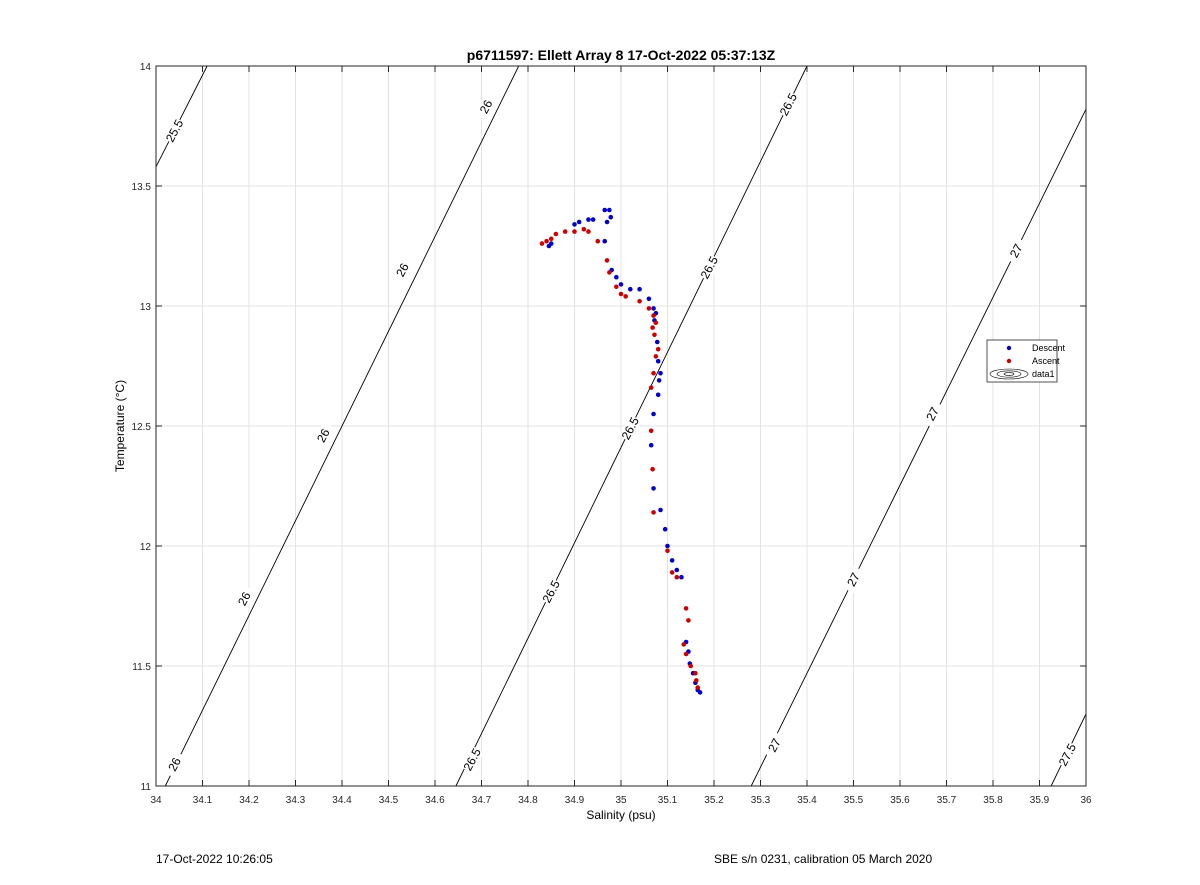 Image resolution: width=1200 pixels, height=885 pixels. I want to click on legend-contour-icon-inner, so click(1009, 374).